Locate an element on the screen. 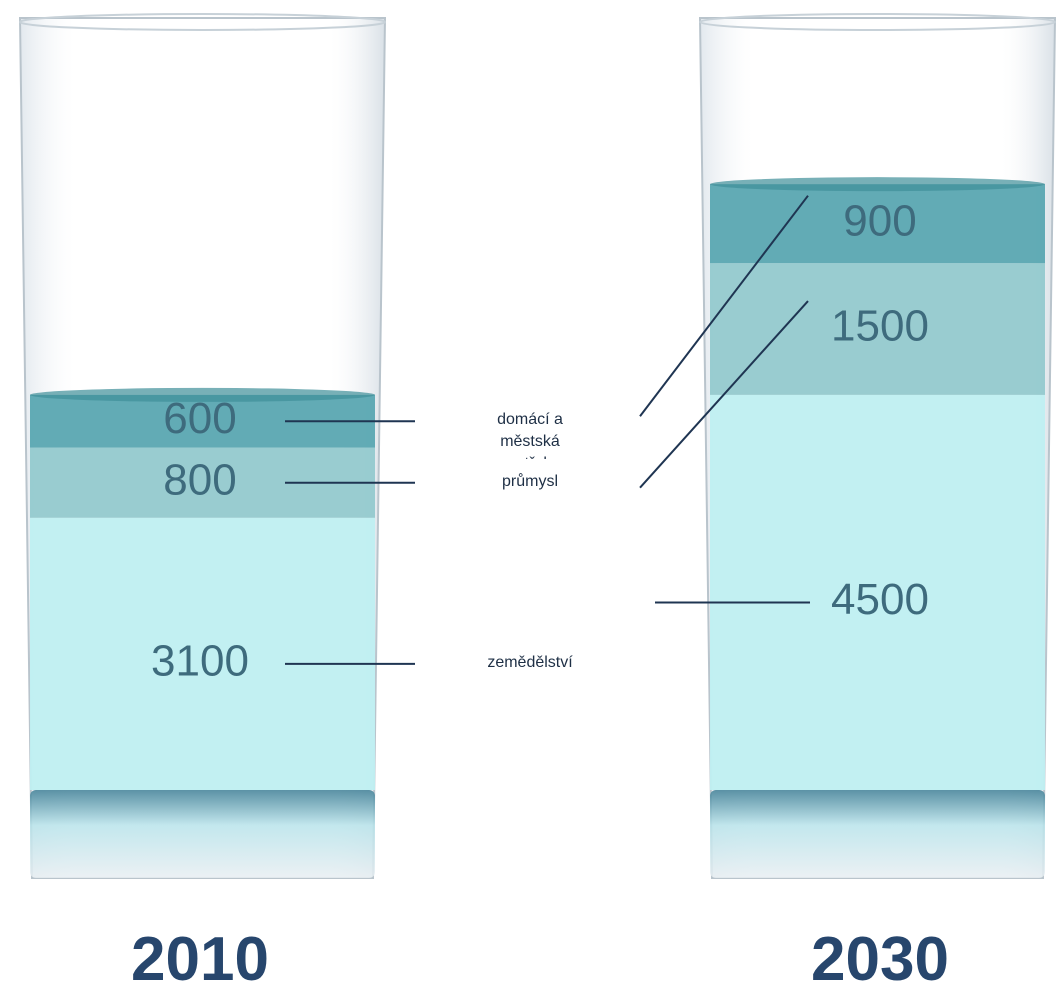 The image size is (1058, 990). legend-entry: zemědělství is located at coordinates (530, 662).